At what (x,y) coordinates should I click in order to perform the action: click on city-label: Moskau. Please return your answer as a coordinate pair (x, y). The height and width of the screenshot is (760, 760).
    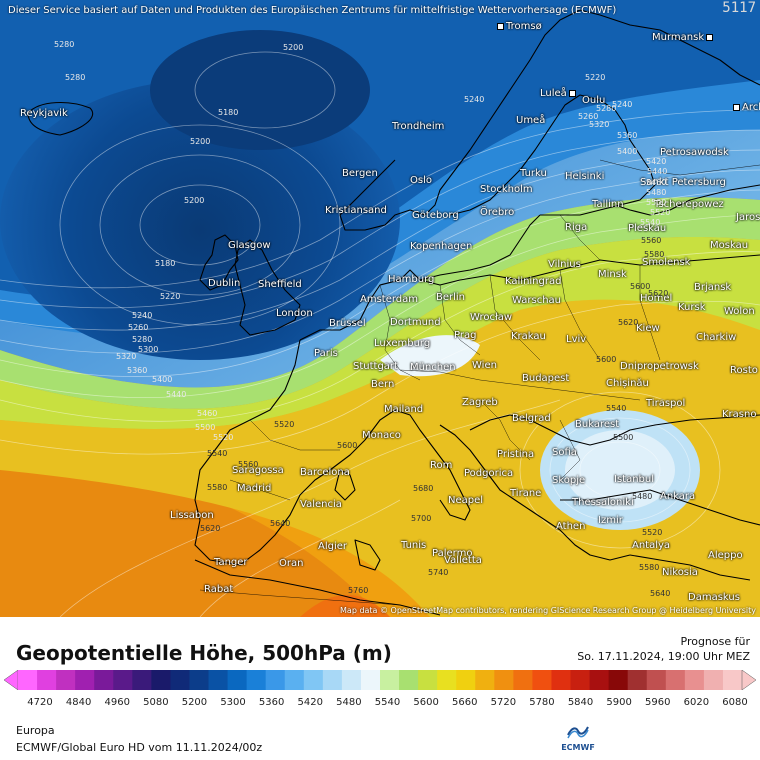
    Looking at the image, I should click on (729, 245).